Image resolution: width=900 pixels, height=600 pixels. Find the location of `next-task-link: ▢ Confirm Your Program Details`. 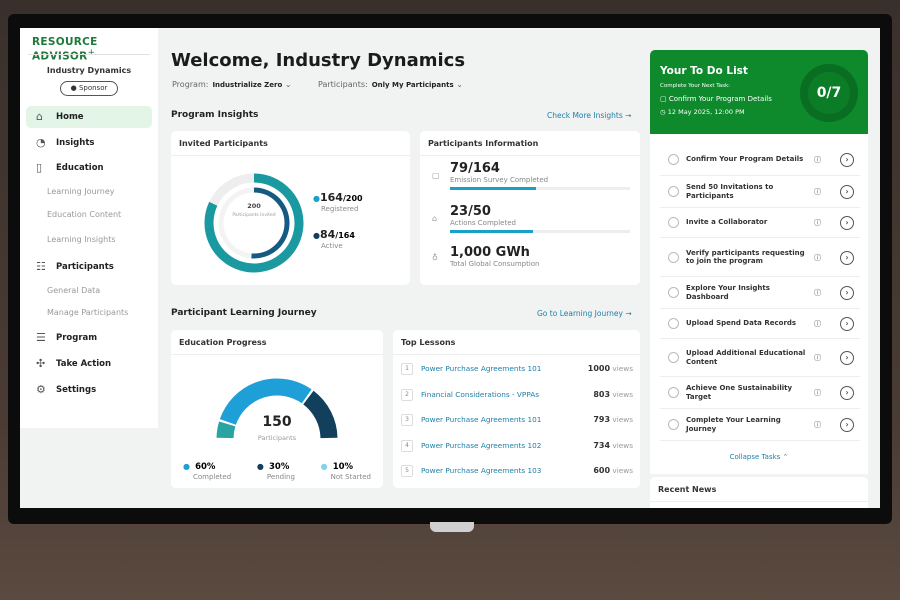

next-task-link: ▢ Confirm Your Program Details is located at coordinates (716, 99).